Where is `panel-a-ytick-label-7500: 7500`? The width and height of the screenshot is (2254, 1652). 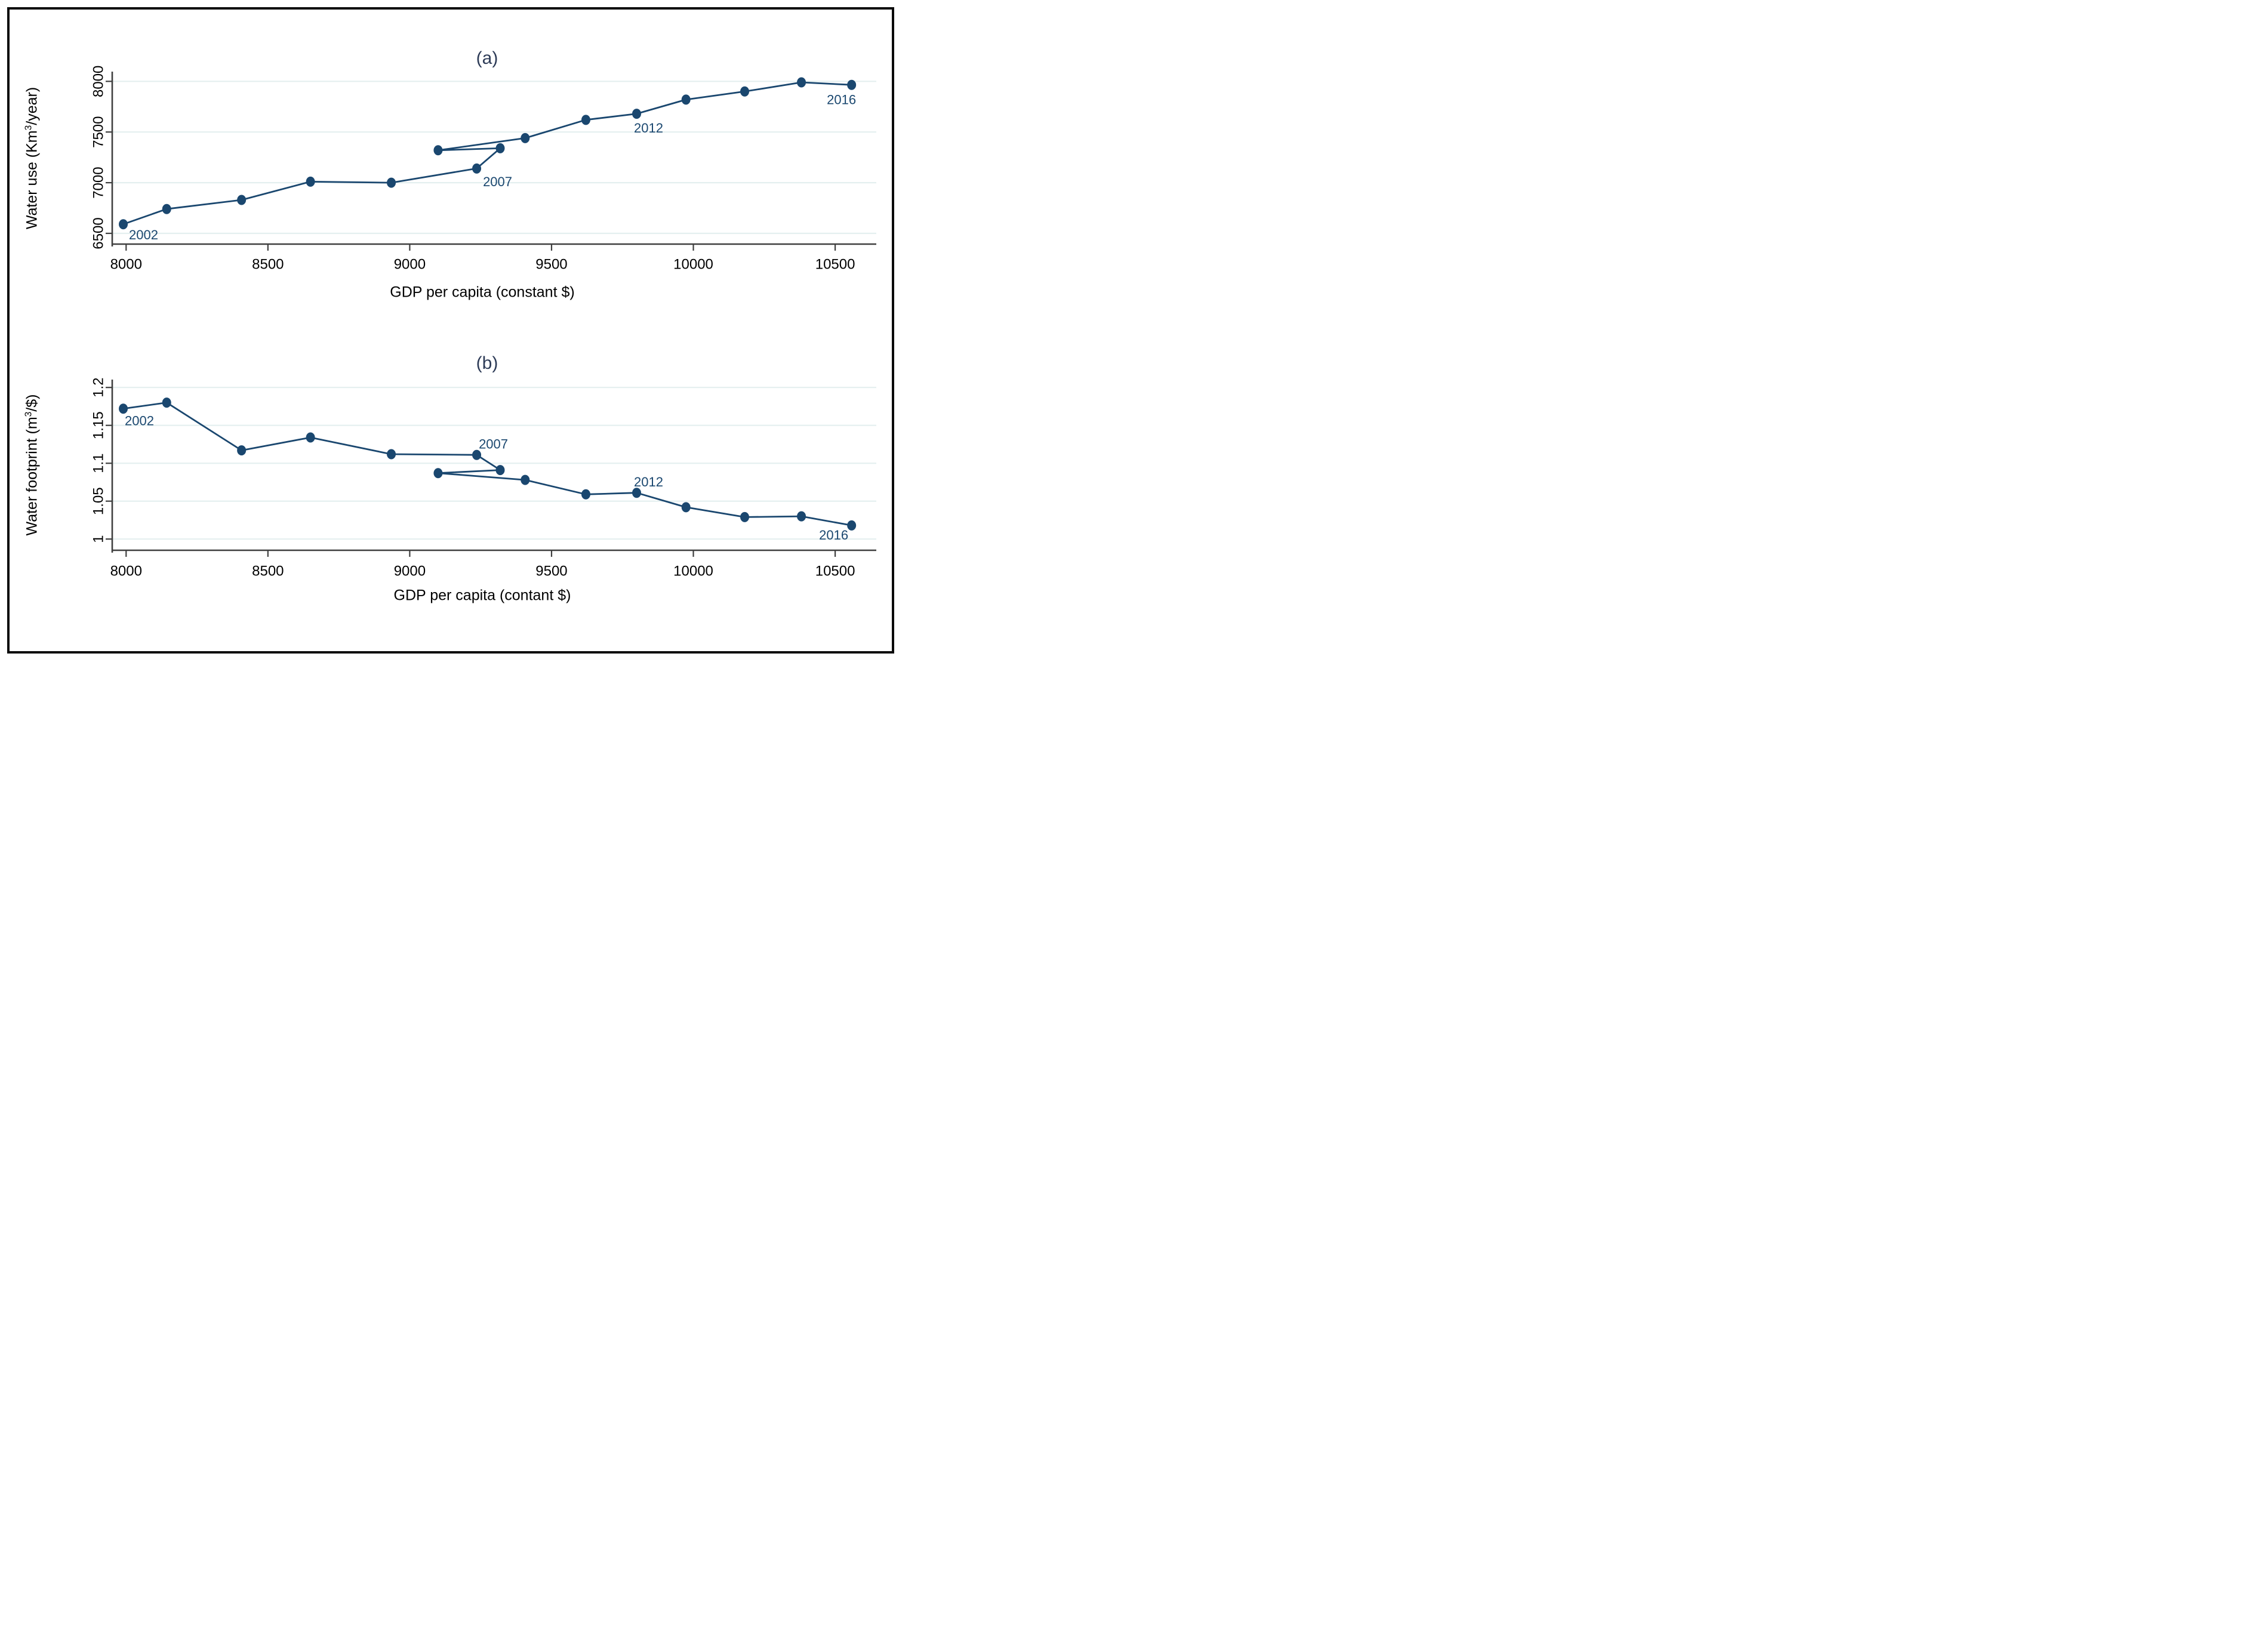 panel-a-ytick-label-7500: 7500 is located at coordinates (99, 132).